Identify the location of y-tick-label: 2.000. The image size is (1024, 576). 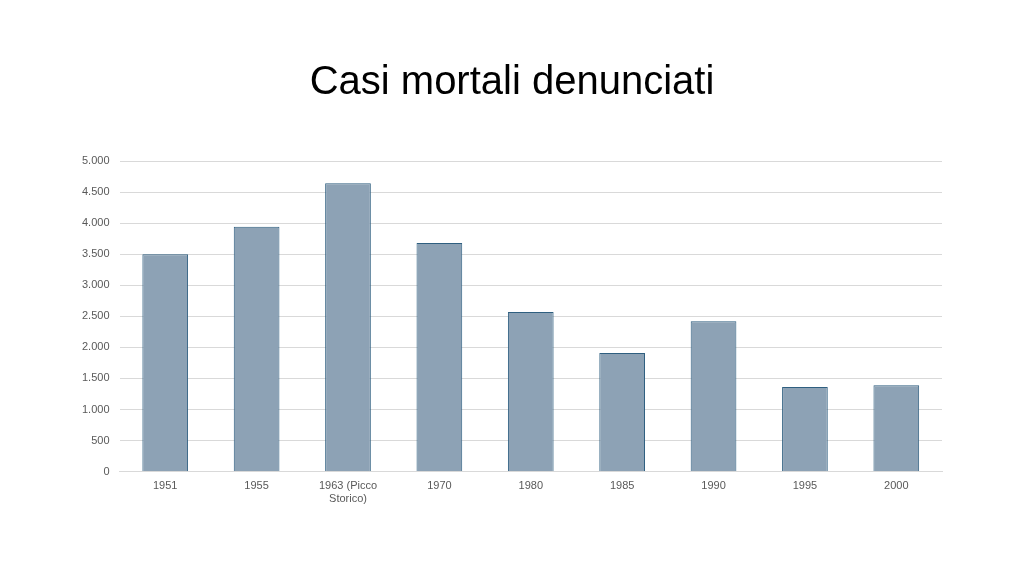
(96, 346).